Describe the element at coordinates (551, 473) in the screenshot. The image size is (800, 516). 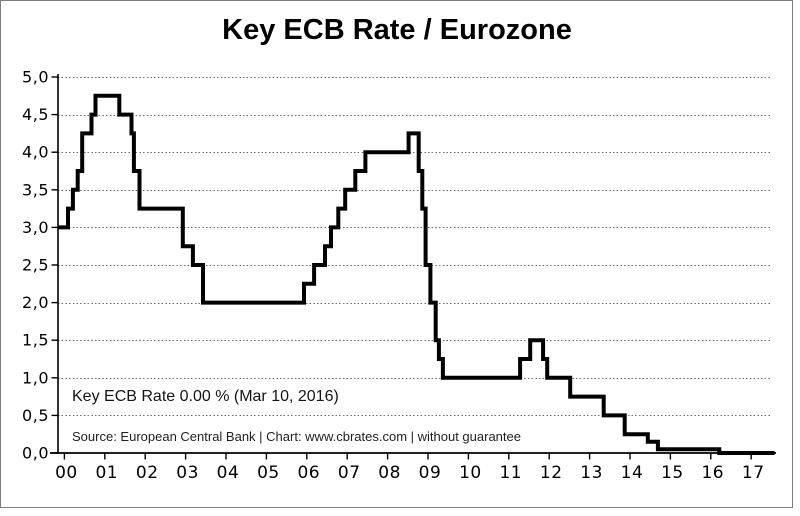
I see `svg-text: 12` at that location.